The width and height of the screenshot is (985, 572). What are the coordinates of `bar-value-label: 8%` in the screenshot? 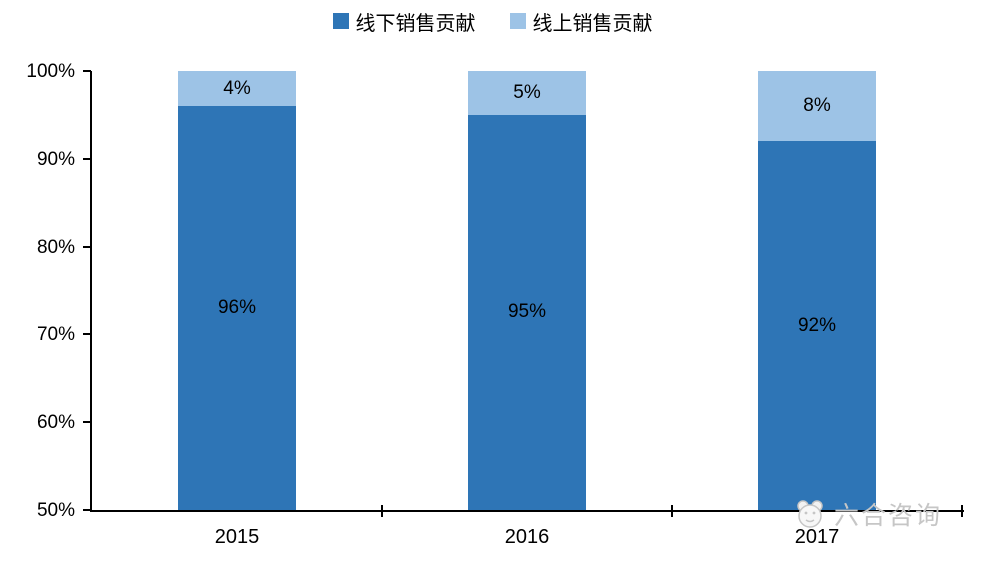 It's located at (817, 106).